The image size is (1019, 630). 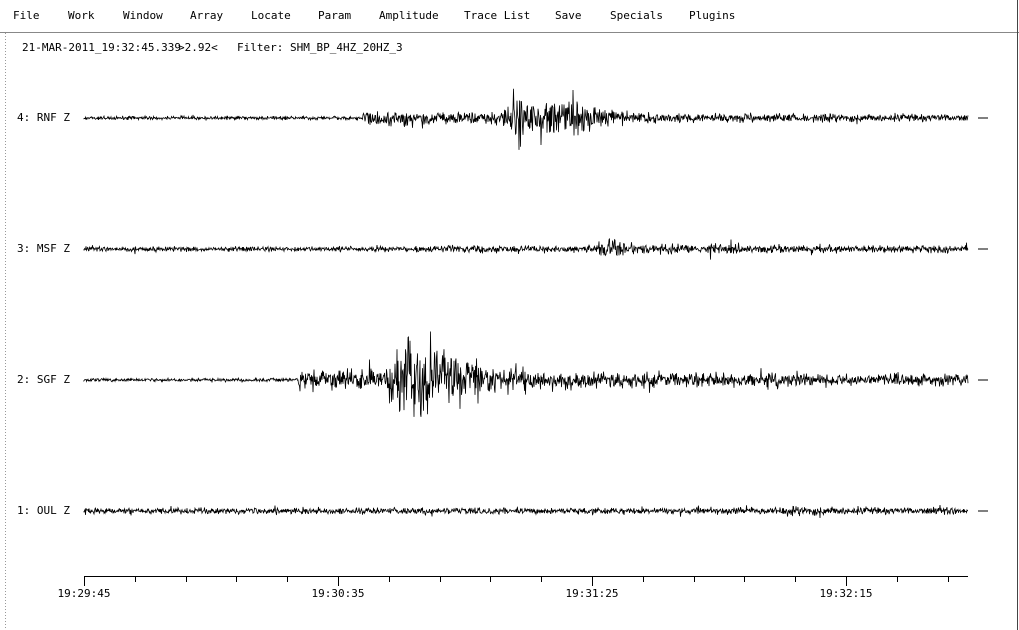 What do you see at coordinates (334, 15) in the screenshot?
I see `menu-item: Param` at bounding box center [334, 15].